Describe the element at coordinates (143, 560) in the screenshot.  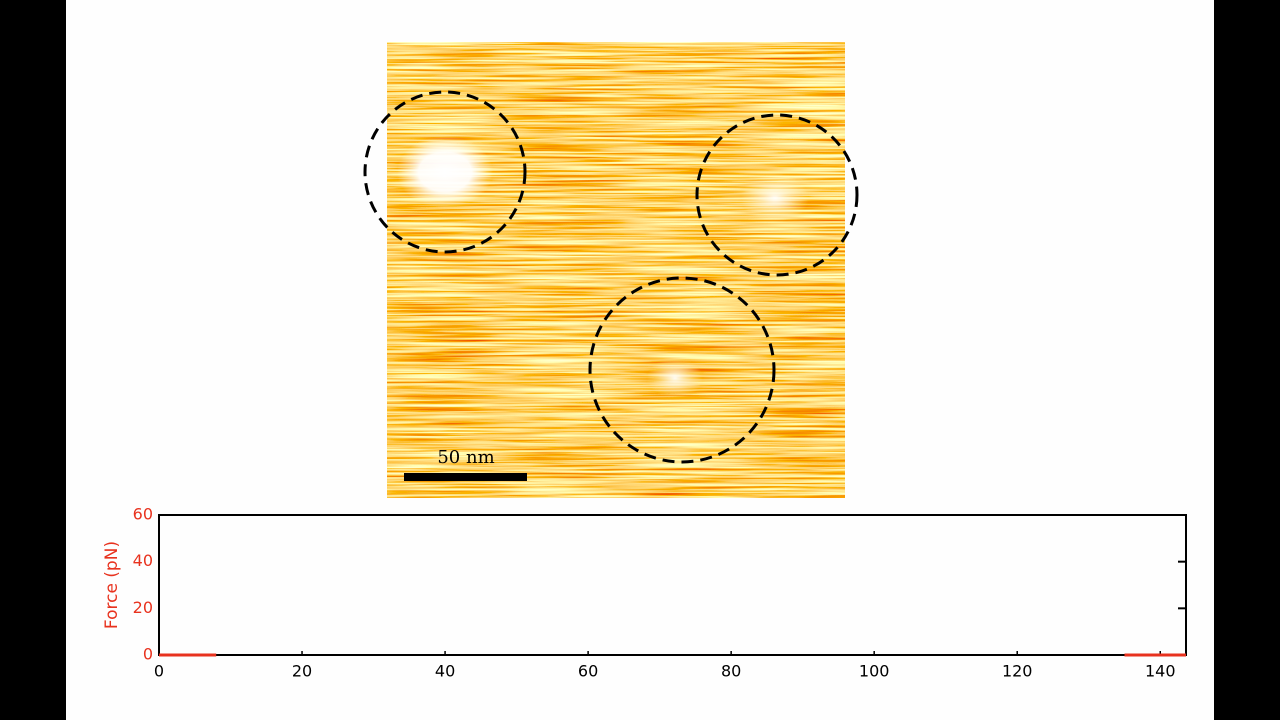
I see `y-tick-label: 40` at that location.